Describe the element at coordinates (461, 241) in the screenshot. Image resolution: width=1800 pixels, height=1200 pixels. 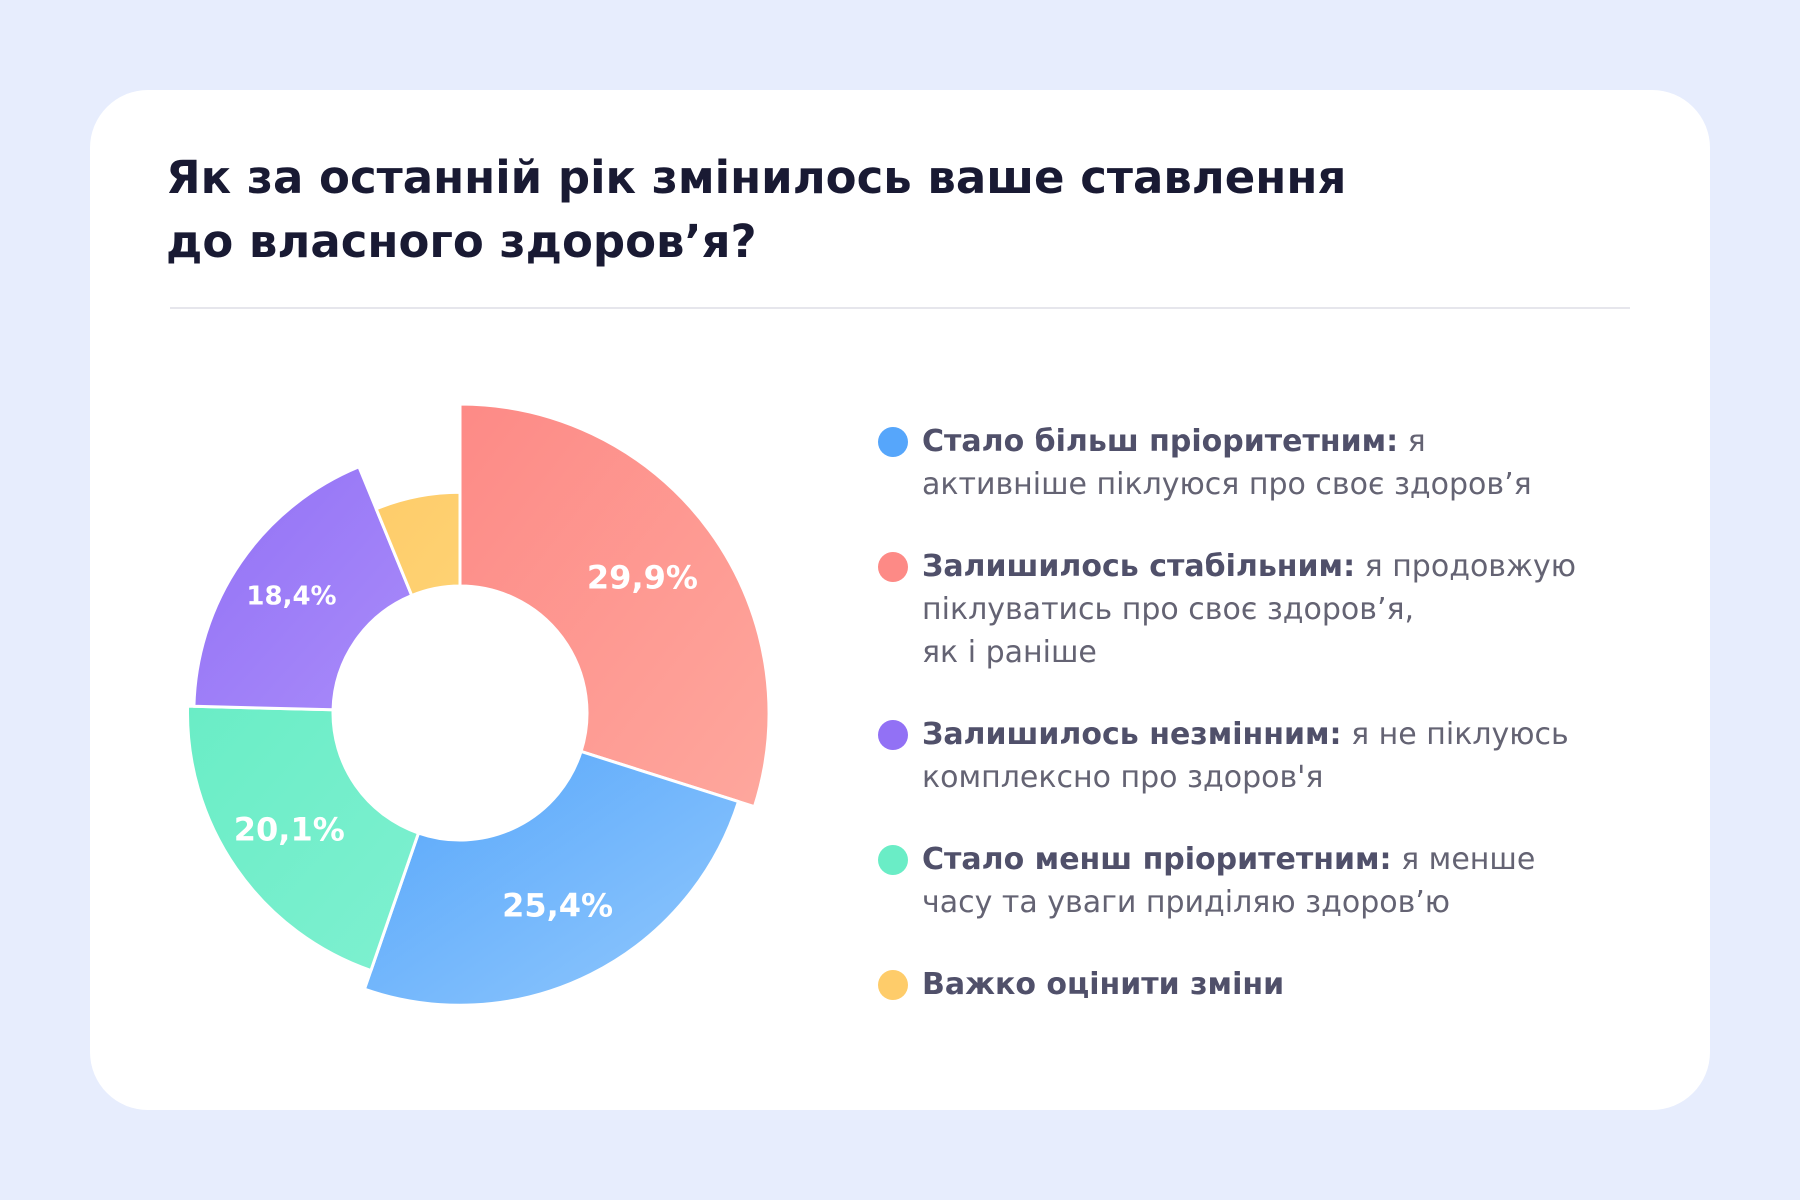
I see `title-line-2: до власного здоров’я?` at that location.